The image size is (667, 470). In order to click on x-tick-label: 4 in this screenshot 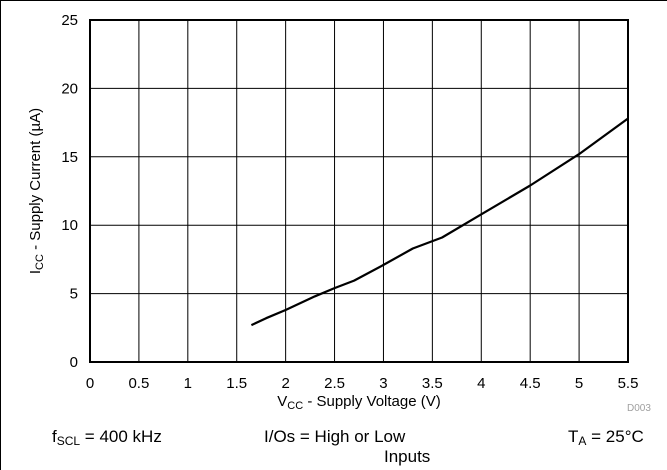, I will do `click(481, 383)`.